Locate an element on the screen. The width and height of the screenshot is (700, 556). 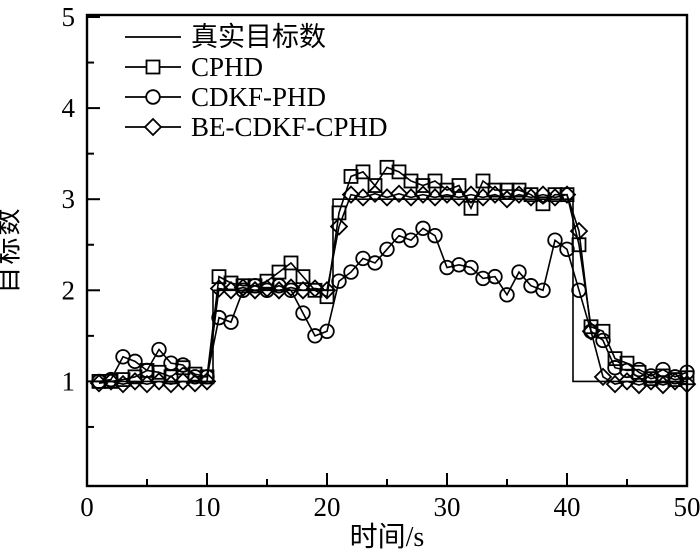
y-tick-label: 4 is located at coordinates (69, 108).